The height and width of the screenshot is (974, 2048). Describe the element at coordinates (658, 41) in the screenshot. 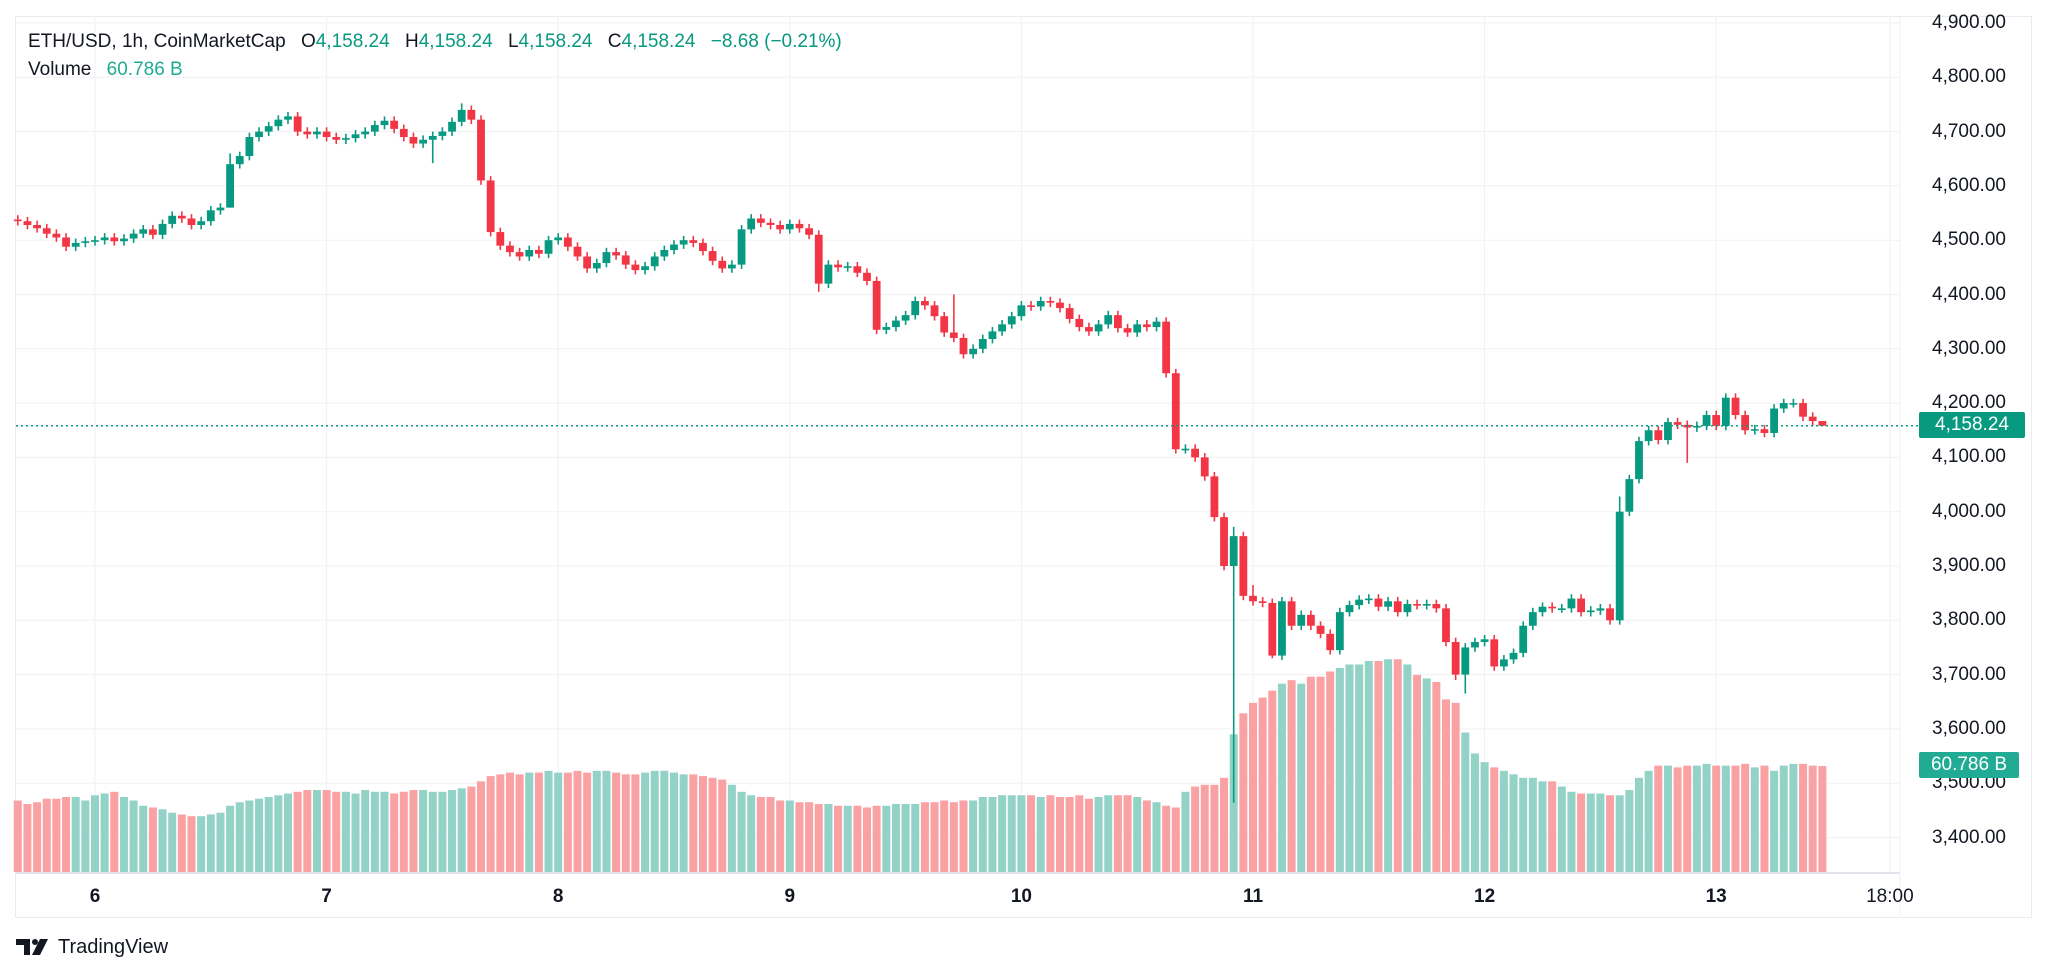

I see `legend-c-value: 4,158.24` at that location.